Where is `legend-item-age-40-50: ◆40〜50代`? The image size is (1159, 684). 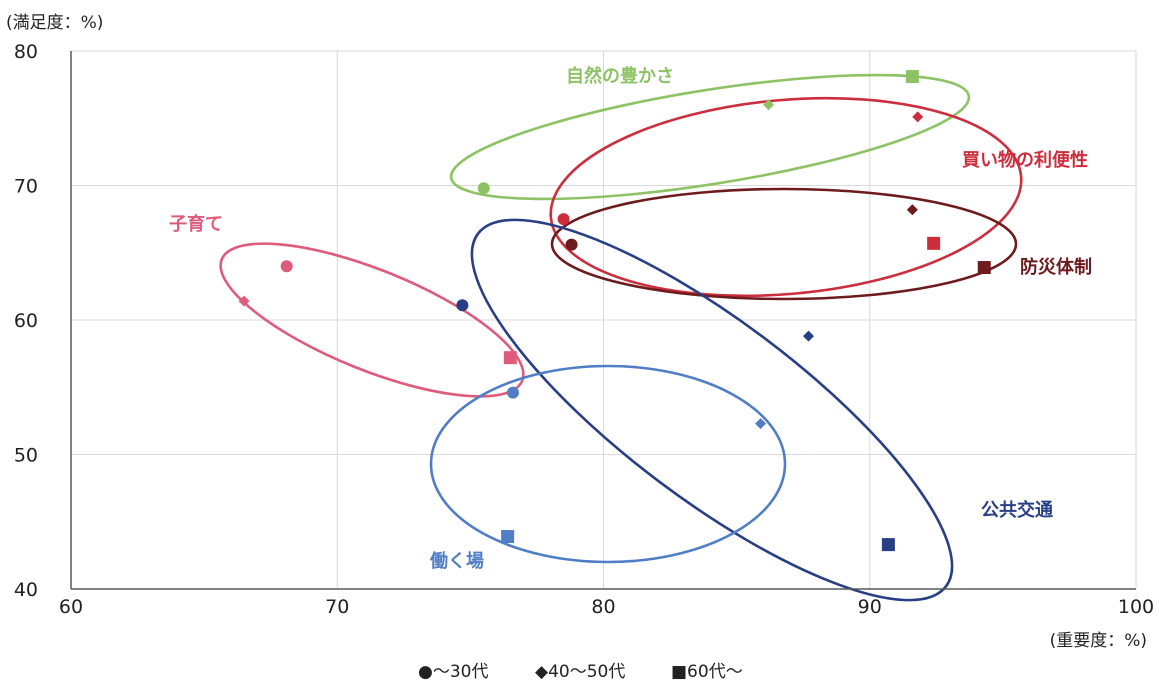 legend-item-age-40-50: ◆40〜50代 is located at coordinates (580, 672).